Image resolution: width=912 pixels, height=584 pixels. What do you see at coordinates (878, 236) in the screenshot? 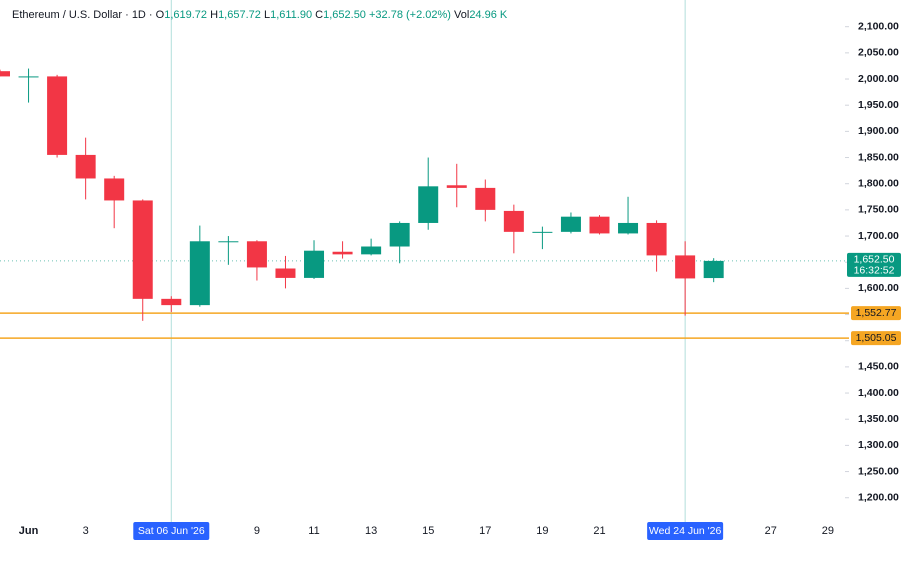
I see `y-tick-label: 1,700.00` at bounding box center [878, 236].